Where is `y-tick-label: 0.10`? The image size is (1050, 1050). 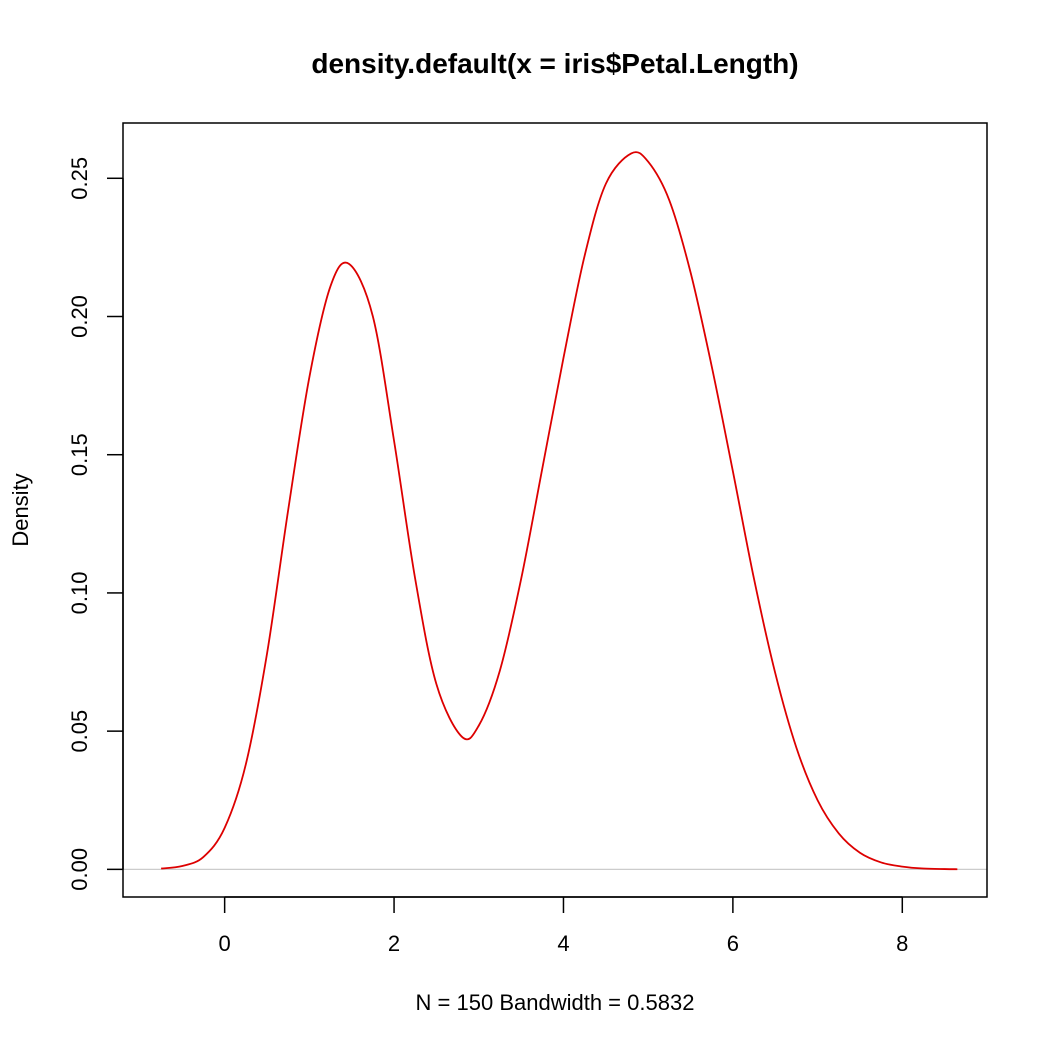
y-tick-label: 0.10 is located at coordinates (79, 593).